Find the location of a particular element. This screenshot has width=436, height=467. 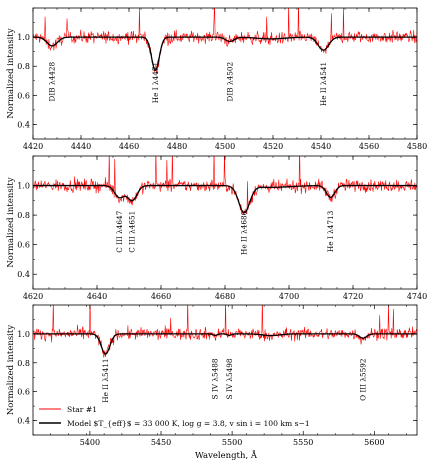

line-label: He II λ4686 is located at coordinates (244, 232).